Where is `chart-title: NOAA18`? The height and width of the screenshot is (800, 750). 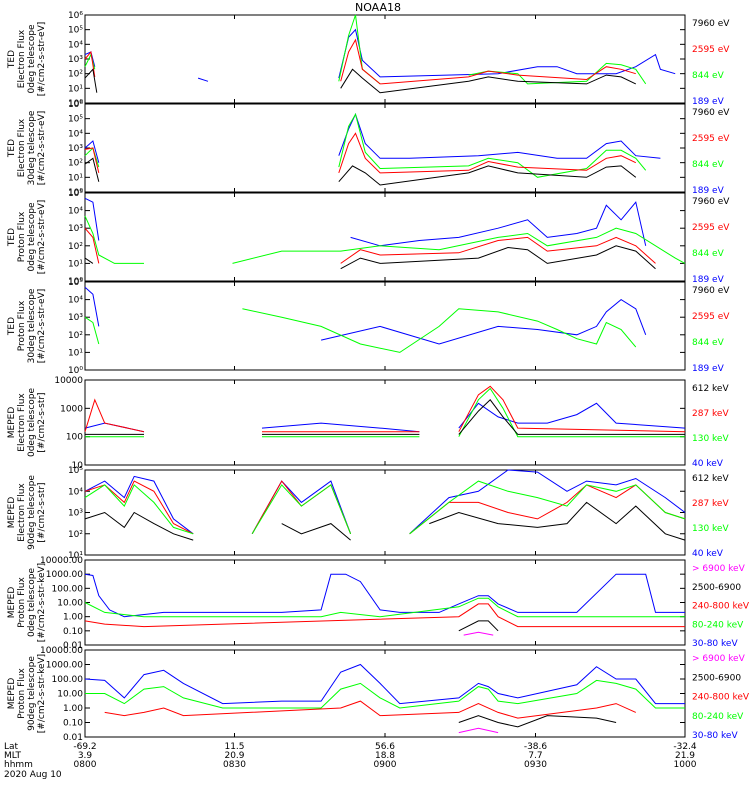
chart-title: NOAA18 is located at coordinates (378, 7).